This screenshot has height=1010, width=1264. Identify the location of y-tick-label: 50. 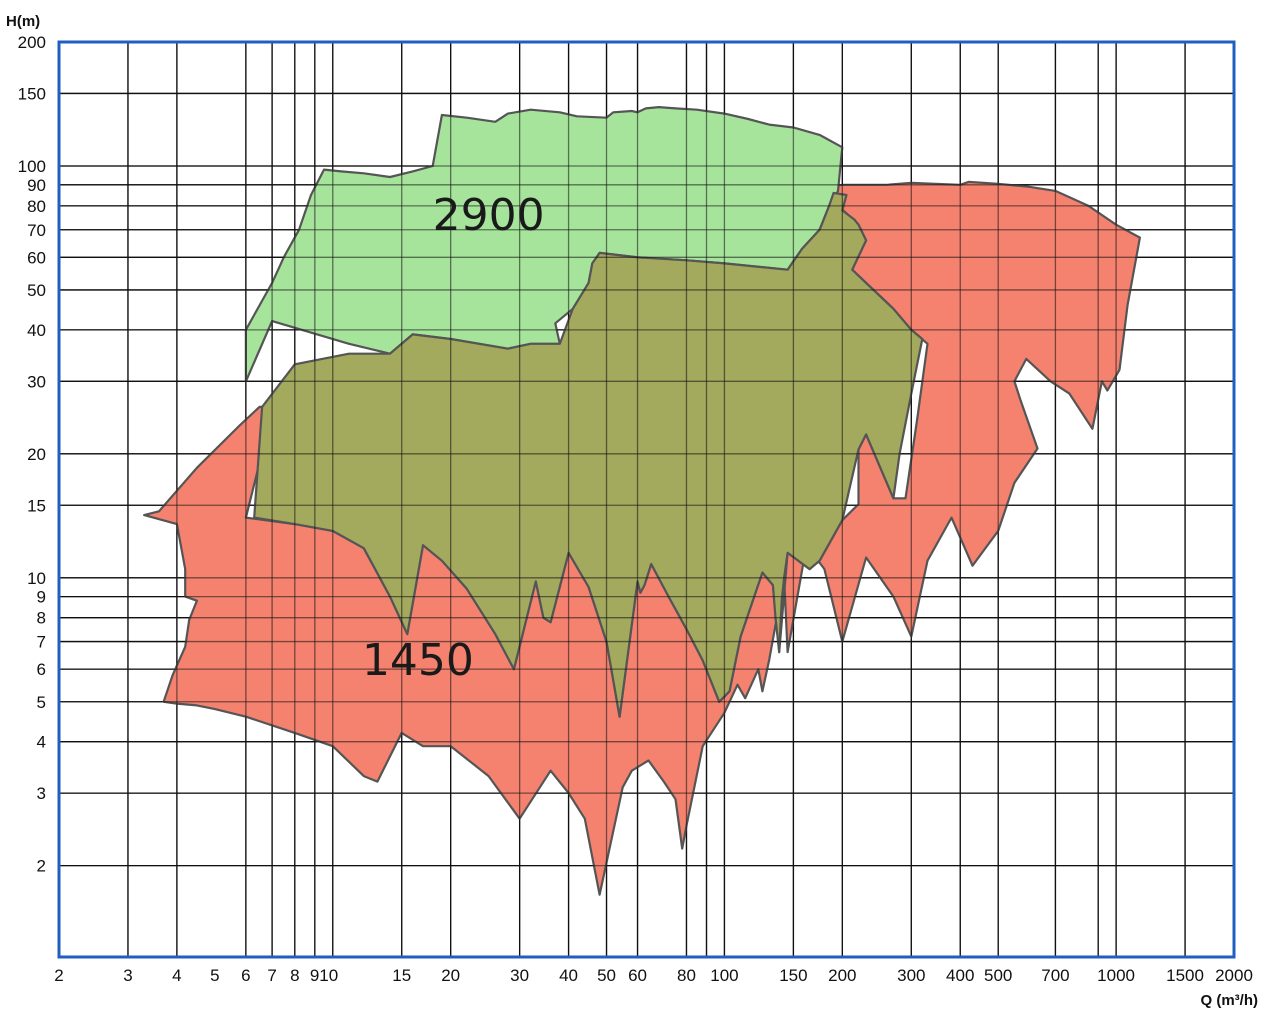
(36, 290).